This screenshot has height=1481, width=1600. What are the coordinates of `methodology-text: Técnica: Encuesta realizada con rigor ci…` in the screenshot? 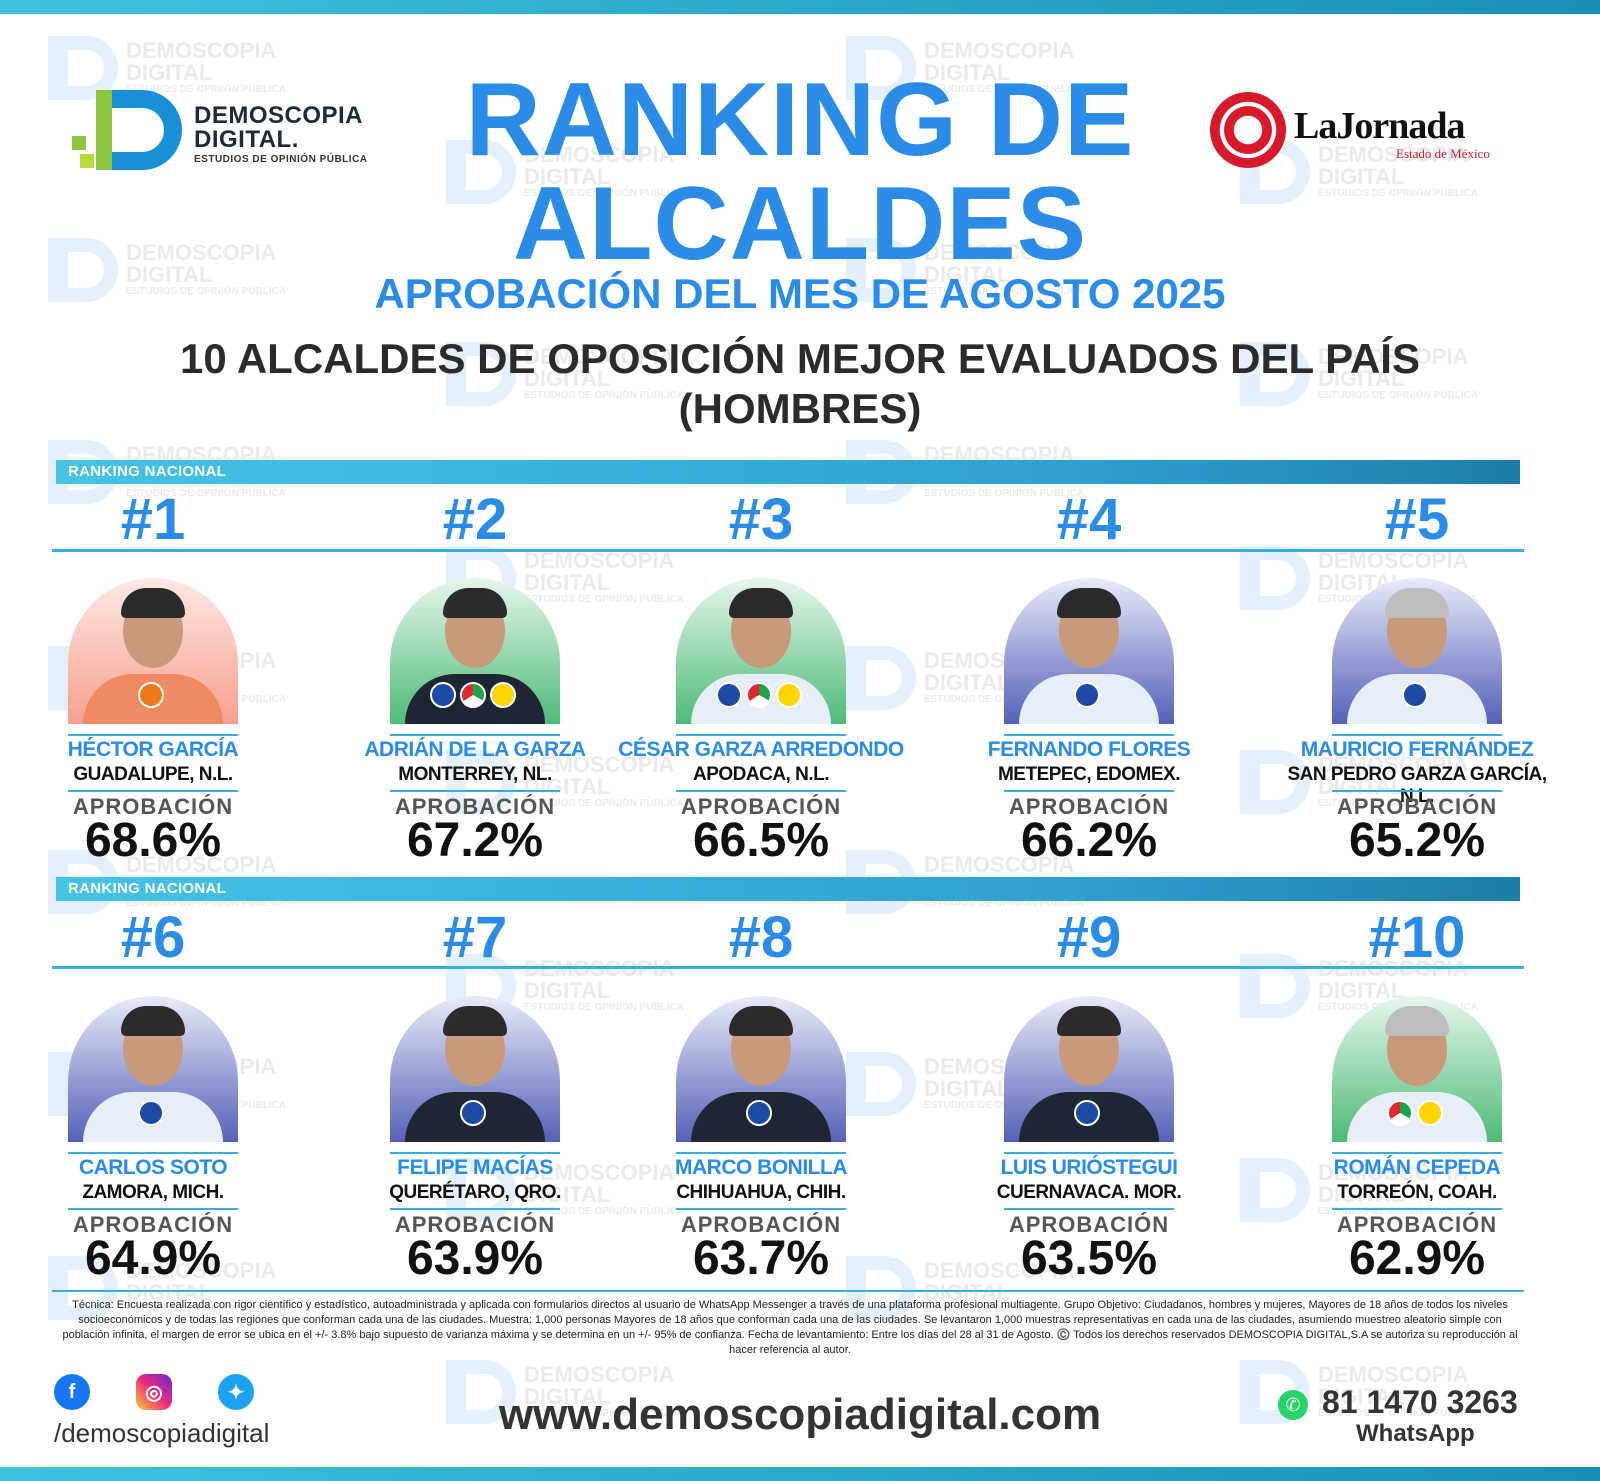 It's located at (790, 1327).